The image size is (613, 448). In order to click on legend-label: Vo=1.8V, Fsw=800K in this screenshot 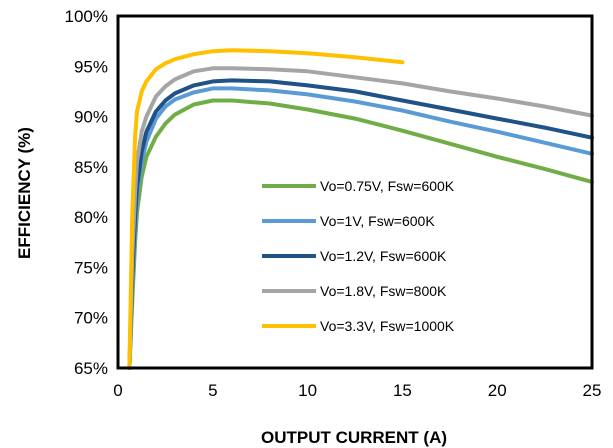, I will do `click(383, 291)`.